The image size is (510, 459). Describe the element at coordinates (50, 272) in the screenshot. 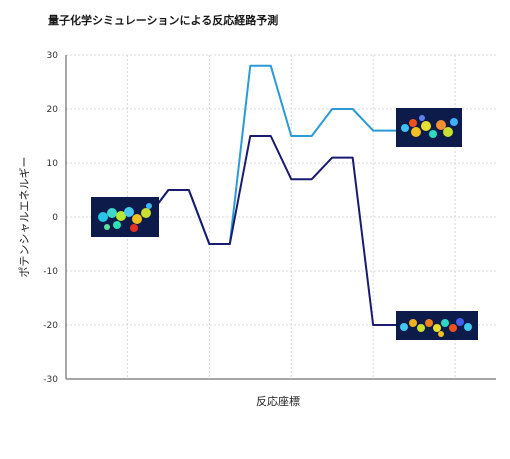

I see `y-tick-label: -10` at that location.